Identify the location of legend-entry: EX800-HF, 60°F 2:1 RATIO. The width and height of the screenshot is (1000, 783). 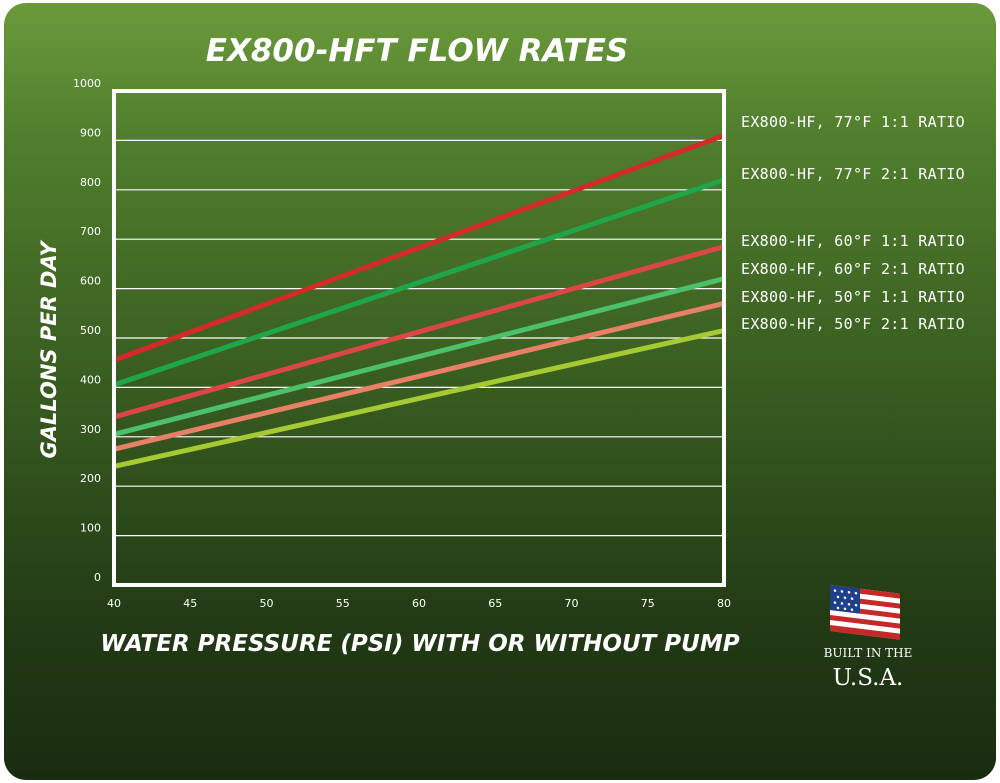
(853, 269).